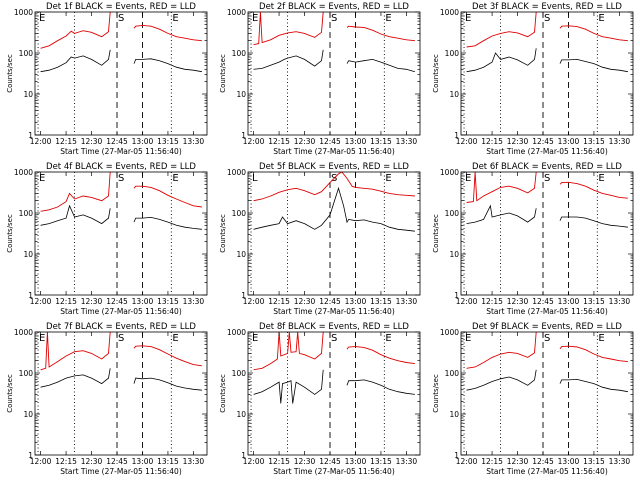 The width and height of the screenshot is (640, 480). Describe the element at coordinates (547, 327) in the screenshot. I see `panel-title: Det 9f BLACK = Events, RED = LLD` at that location.